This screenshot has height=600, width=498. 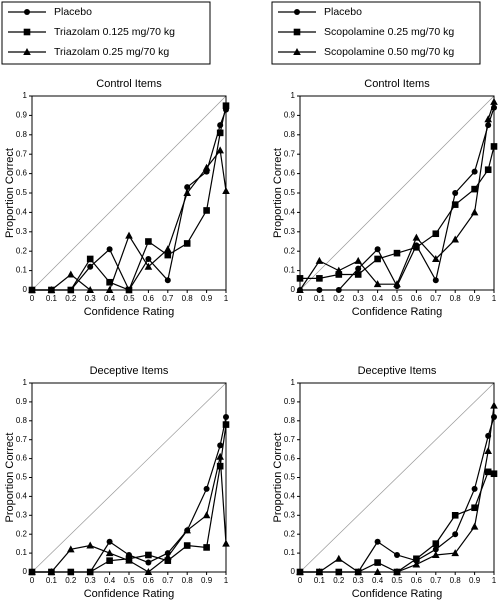 I want to click on diagonal, so click(x=397, y=193).